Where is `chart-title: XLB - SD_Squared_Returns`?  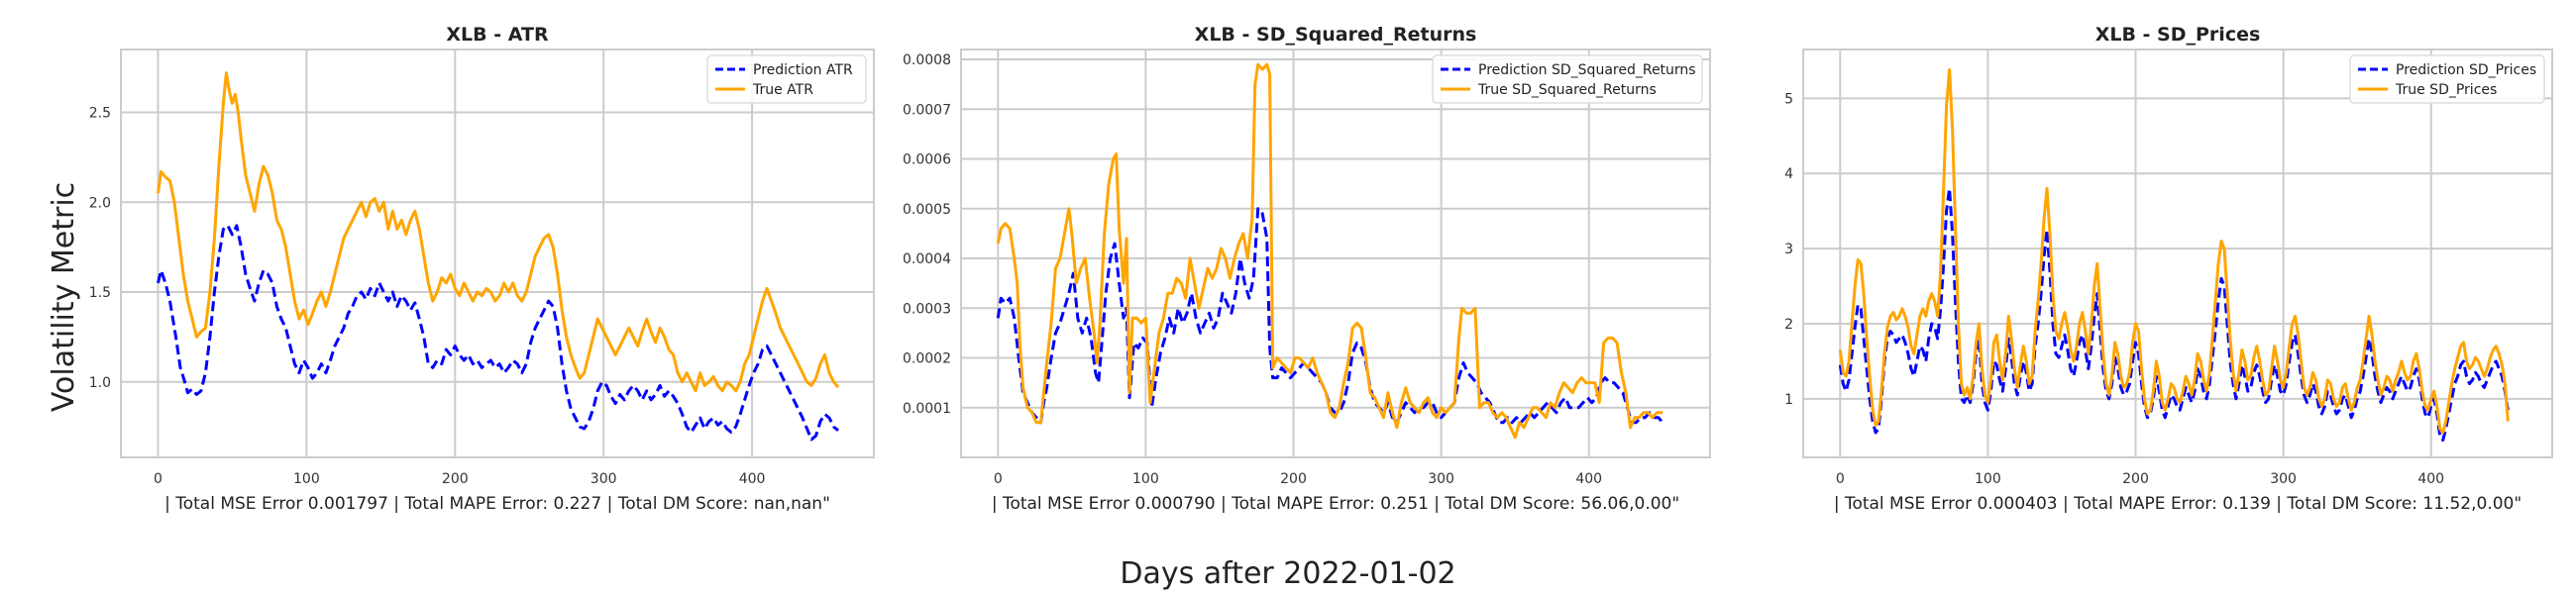 chart-title: XLB - SD_Squared_Returns is located at coordinates (1336, 35).